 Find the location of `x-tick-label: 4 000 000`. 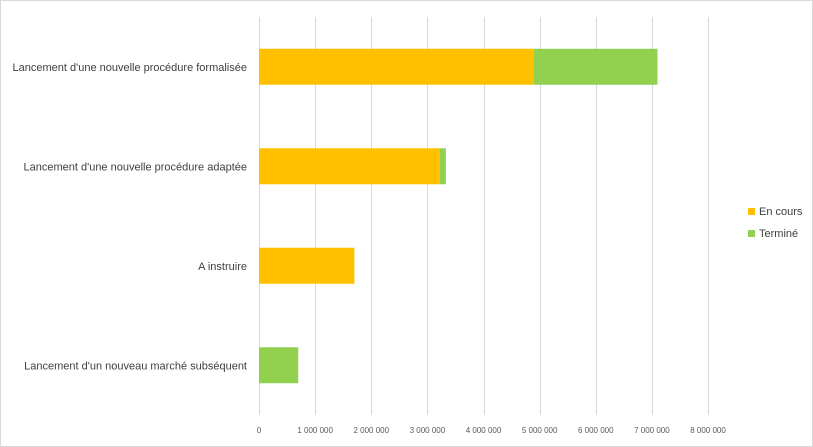

x-tick-label: 4 000 000 is located at coordinates (484, 430).